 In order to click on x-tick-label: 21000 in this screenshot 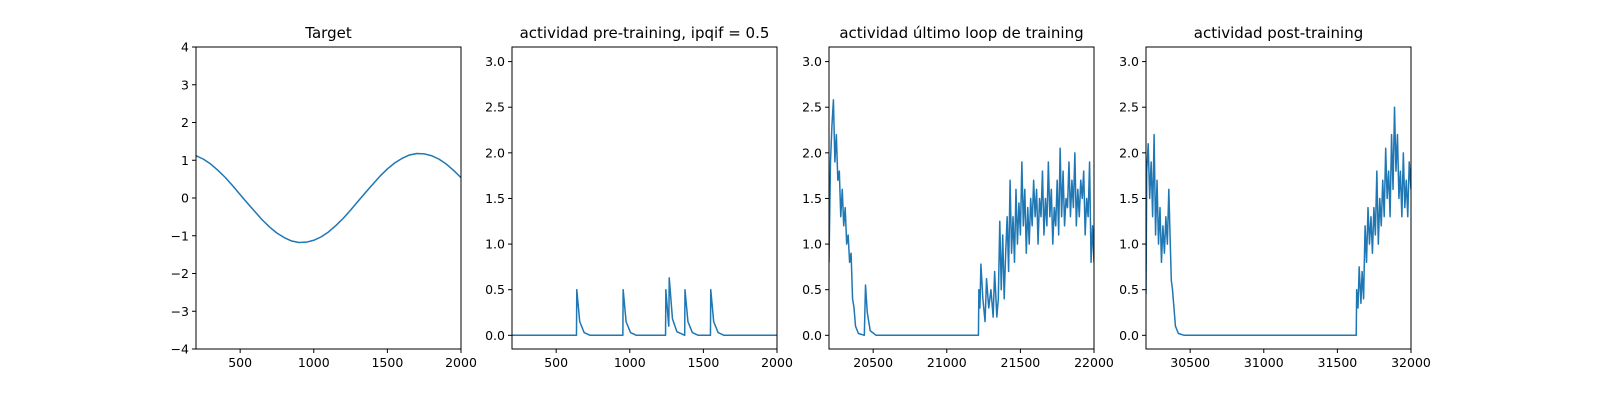, I will do `click(947, 362)`.